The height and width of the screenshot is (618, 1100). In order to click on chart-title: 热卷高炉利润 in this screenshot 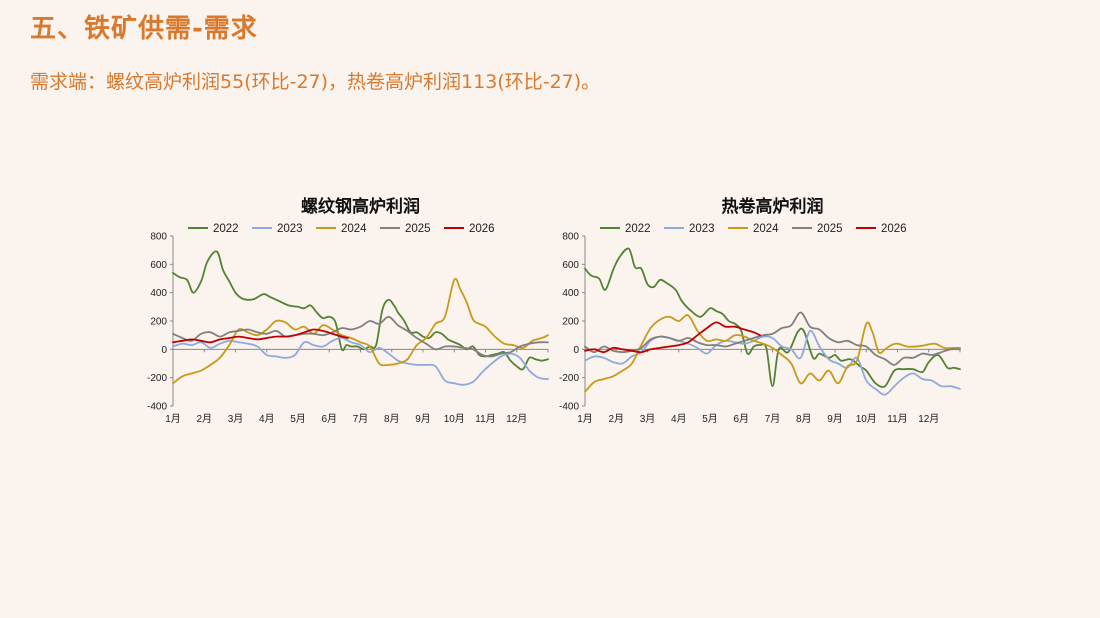, I will do `click(773, 206)`.